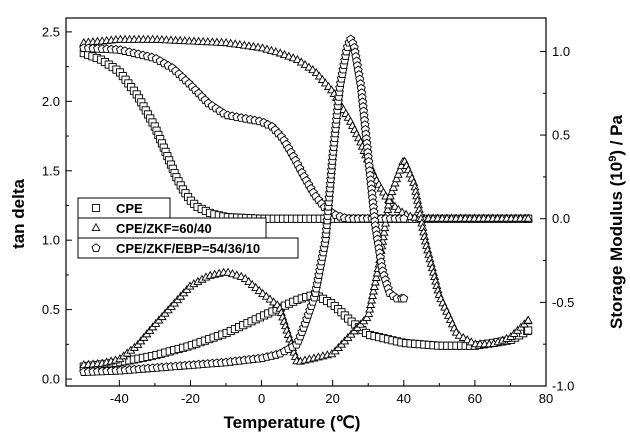 Image resolution: width=630 pixels, height=433 pixels. What do you see at coordinates (616, 245) in the screenshot?
I see `y-right-title-main: Storage Modulus (10` at bounding box center [616, 245].